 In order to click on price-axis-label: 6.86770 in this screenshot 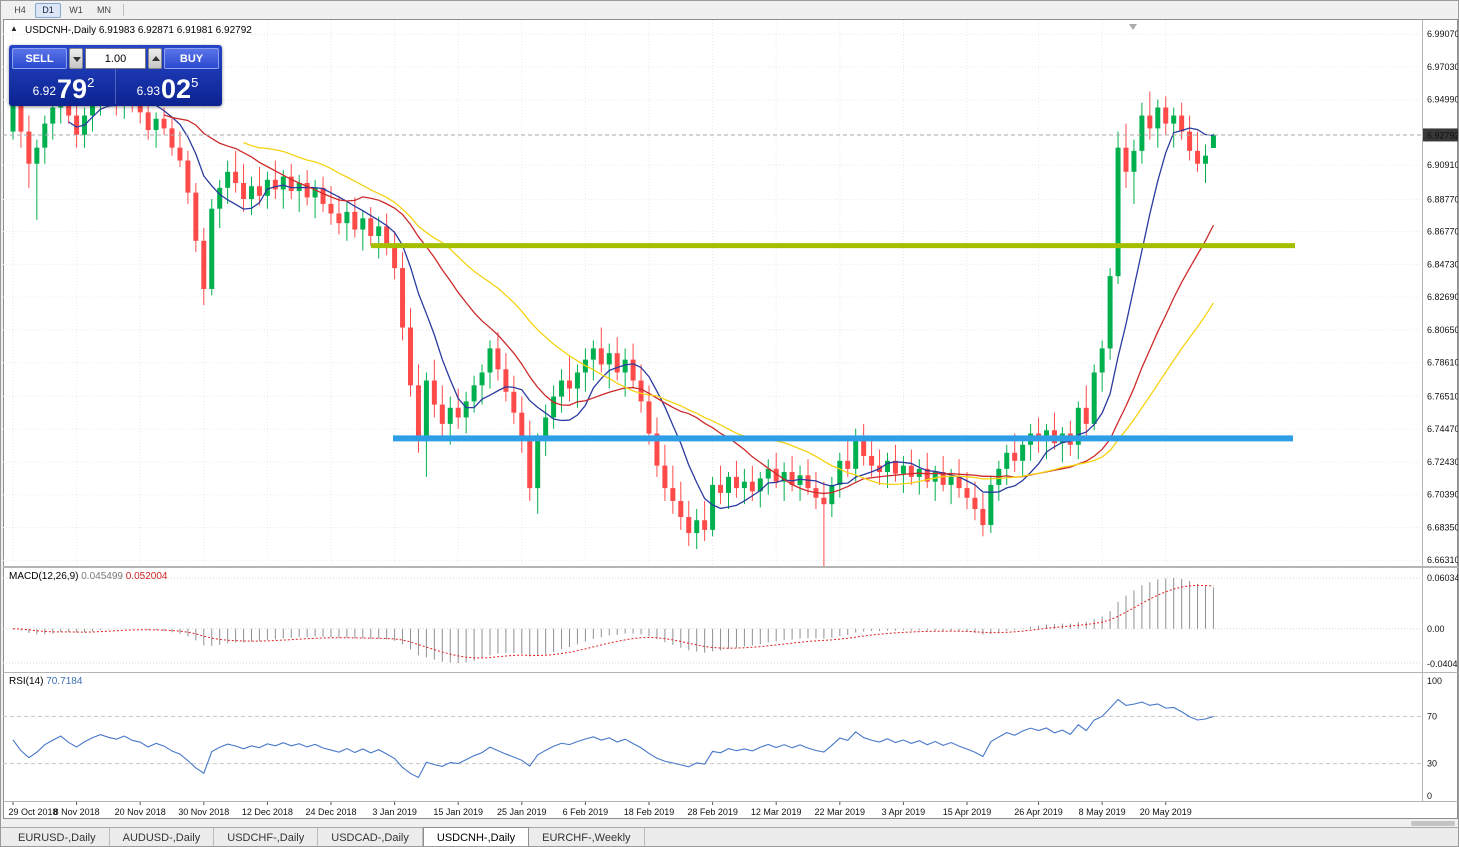, I will do `click(1442, 232)`.